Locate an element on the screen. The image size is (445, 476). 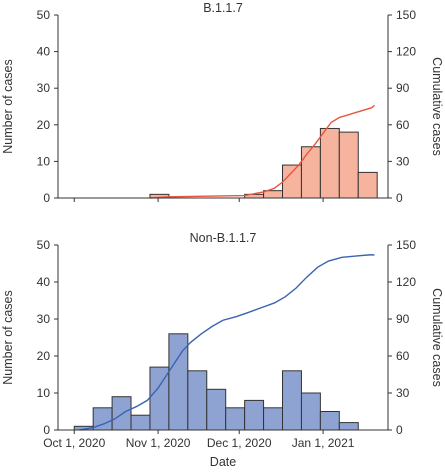
x-axis-title: Date is located at coordinates (223, 462).